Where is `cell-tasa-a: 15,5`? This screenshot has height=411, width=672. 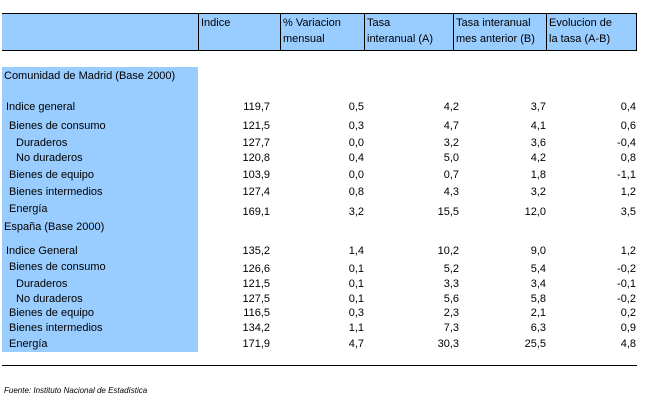 cell-tasa-a: 15,5 is located at coordinates (448, 212).